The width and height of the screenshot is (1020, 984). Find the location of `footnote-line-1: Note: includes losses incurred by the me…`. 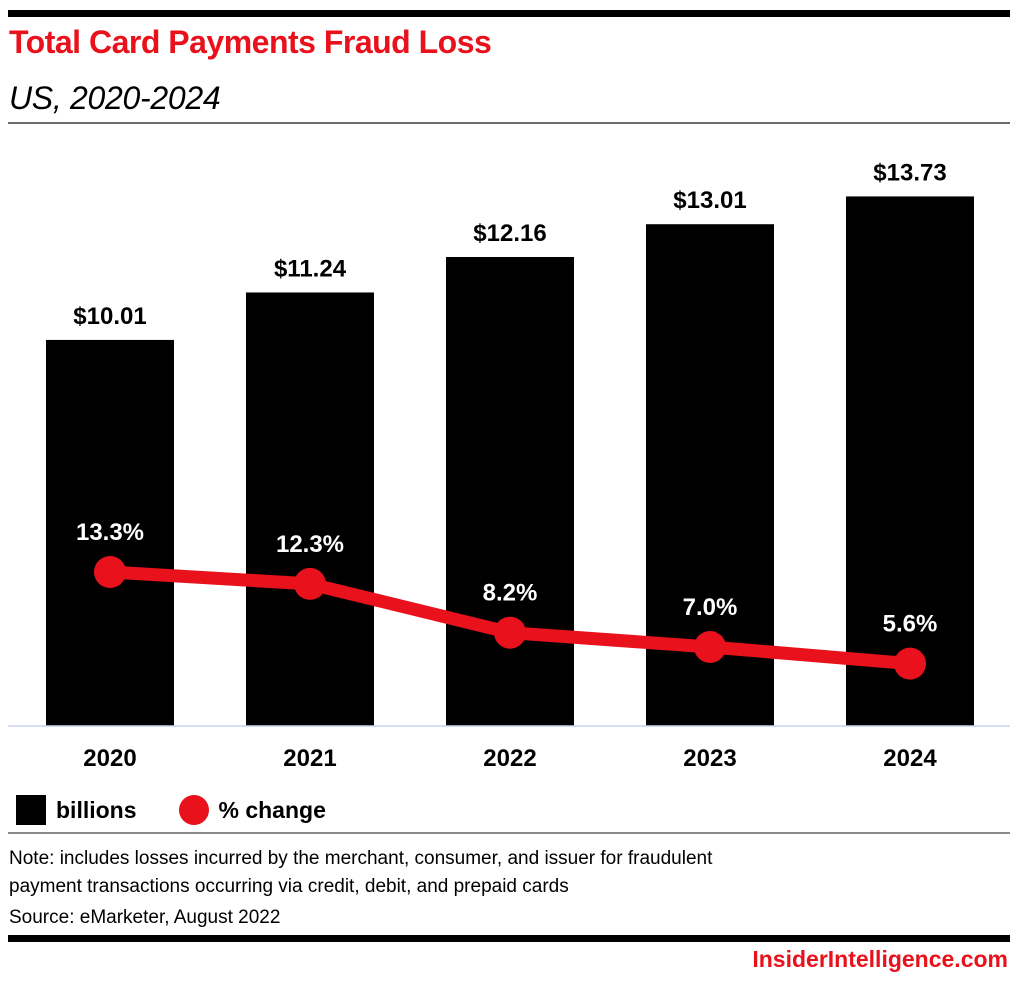

footnote-line-1: Note: includes losses incurred by the me… is located at coordinates (361, 858).